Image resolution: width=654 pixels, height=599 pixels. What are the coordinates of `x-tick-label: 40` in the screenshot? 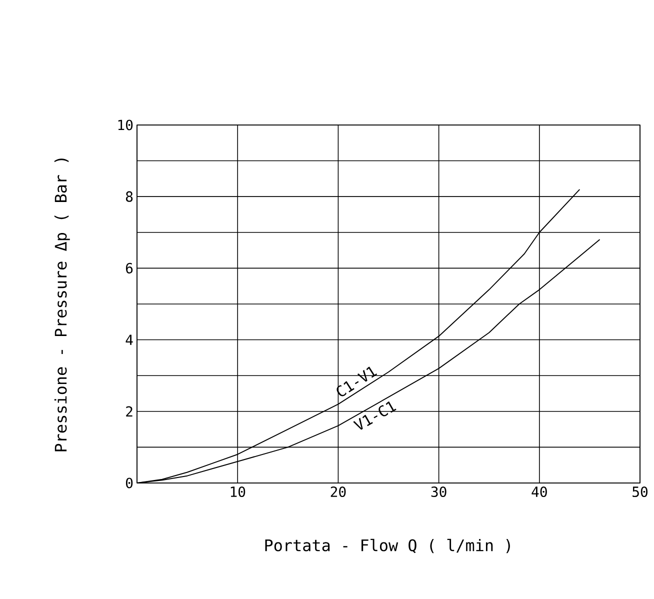 It's located at (539, 492).